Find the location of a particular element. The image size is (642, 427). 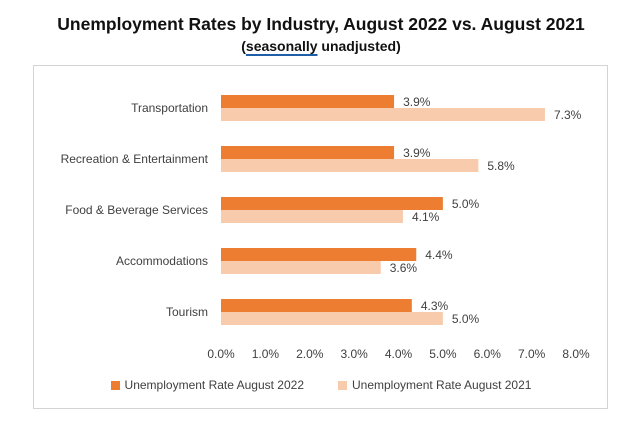

x-tick-label: 8.0% is located at coordinates (576, 354).